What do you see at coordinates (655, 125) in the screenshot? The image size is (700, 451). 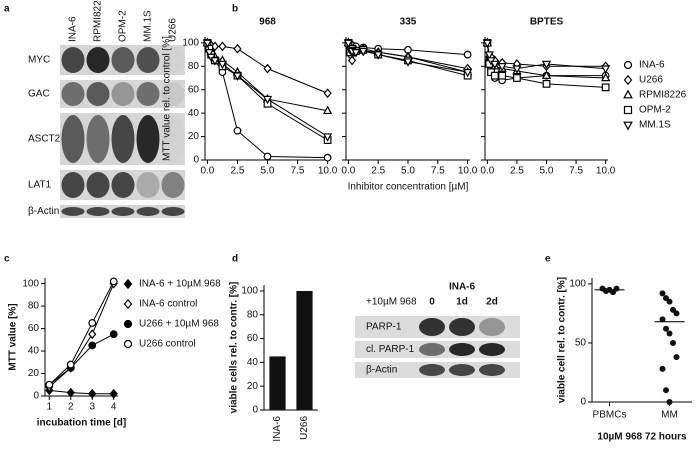 I see `legend-label: MM.1S` at bounding box center [655, 125].